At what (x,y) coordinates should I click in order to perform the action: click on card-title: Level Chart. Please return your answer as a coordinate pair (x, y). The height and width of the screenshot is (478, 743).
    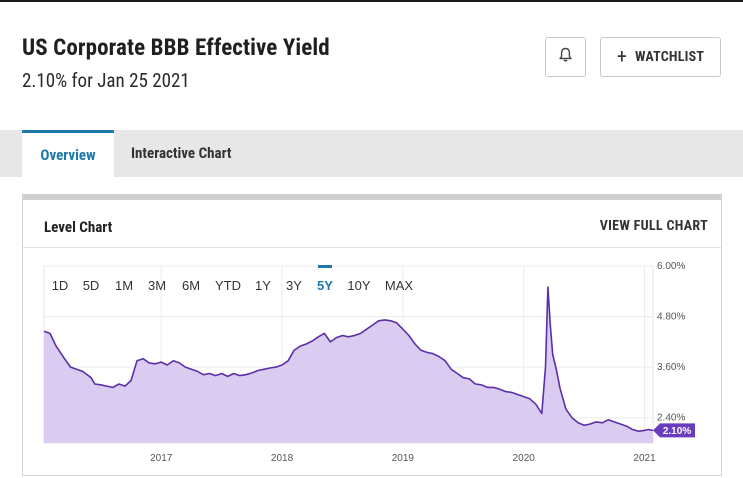
    Looking at the image, I should click on (78, 227).